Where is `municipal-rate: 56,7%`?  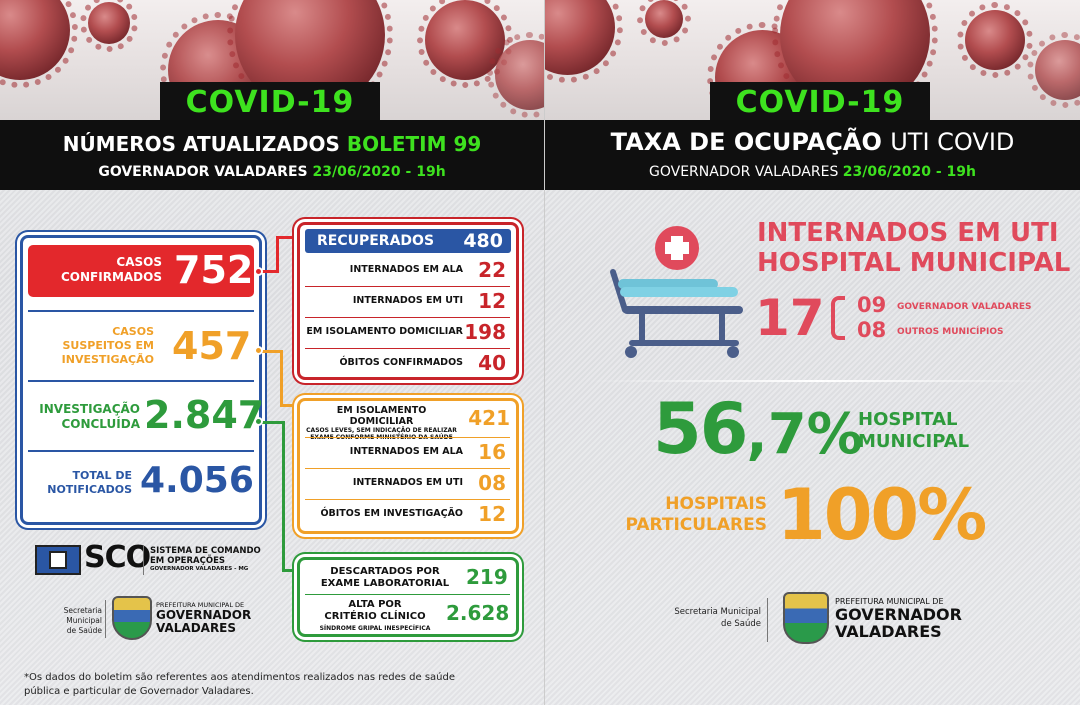
municipal-rate: 56,7% is located at coordinates (758, 429).